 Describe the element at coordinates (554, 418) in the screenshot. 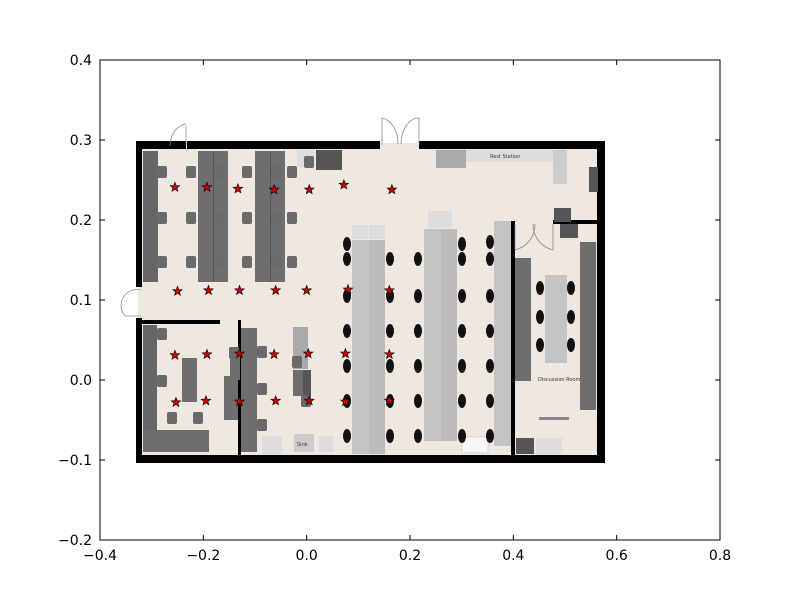

I see `screen` at that location.